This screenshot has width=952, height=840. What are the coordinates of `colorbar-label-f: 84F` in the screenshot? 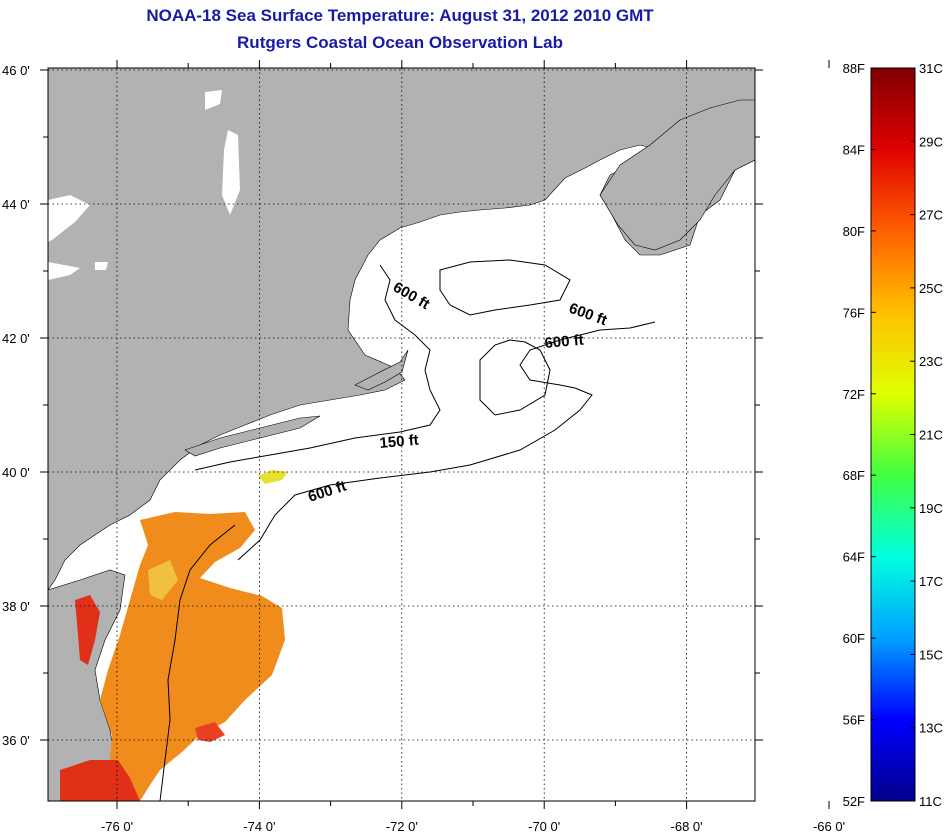 It's located at (854, 149).